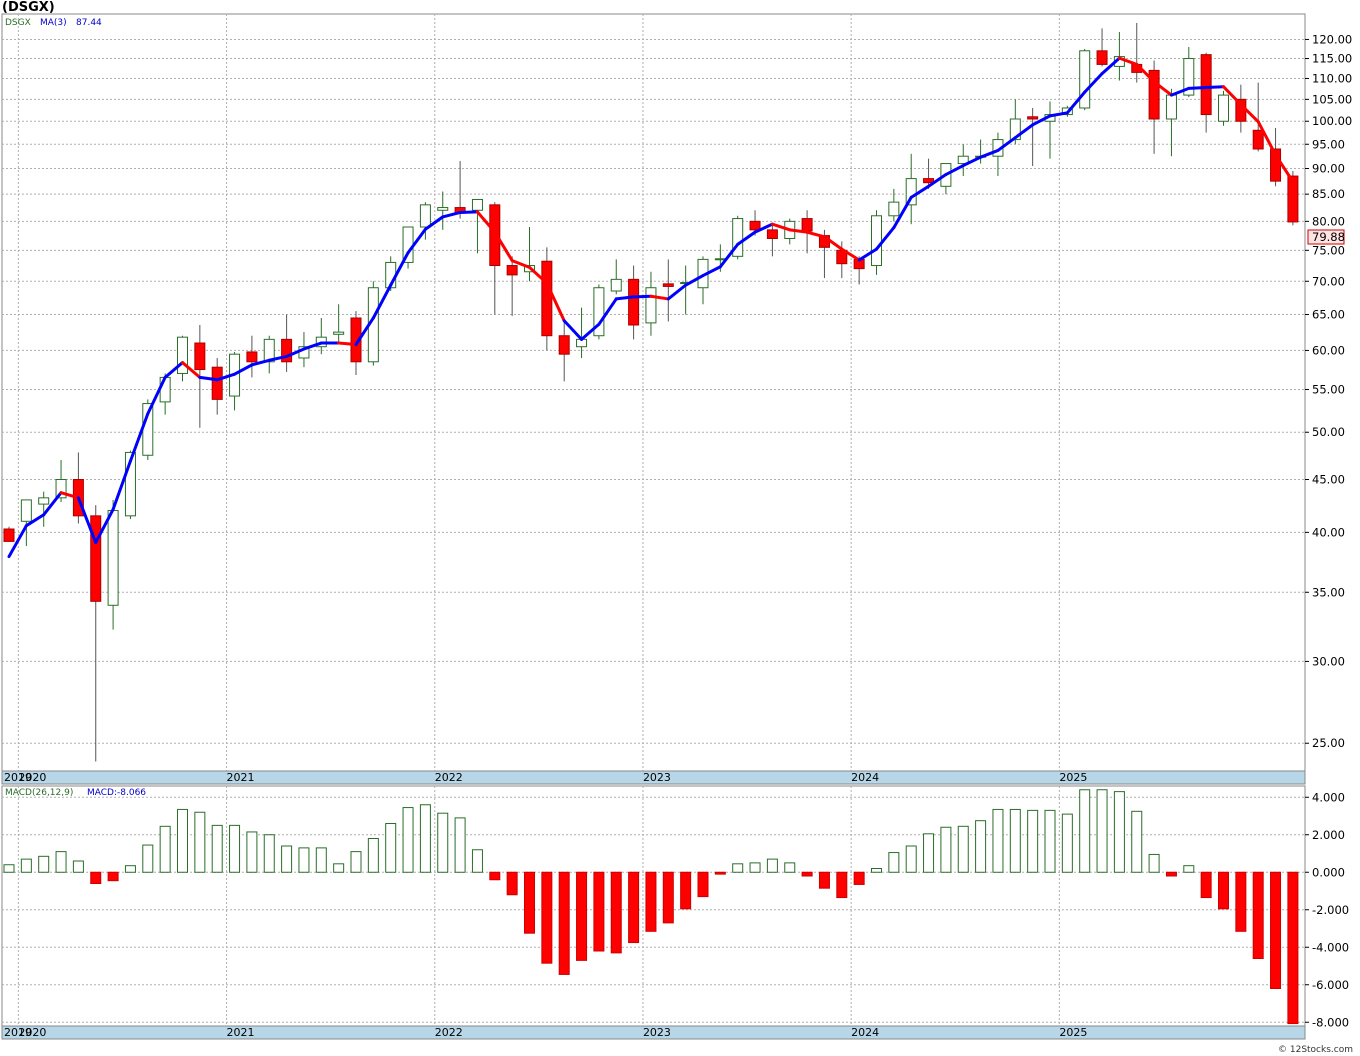 This screenshot has height=1056, width=1360. I want to click on macd-tick-label: -2.000, so click(1330, 910).